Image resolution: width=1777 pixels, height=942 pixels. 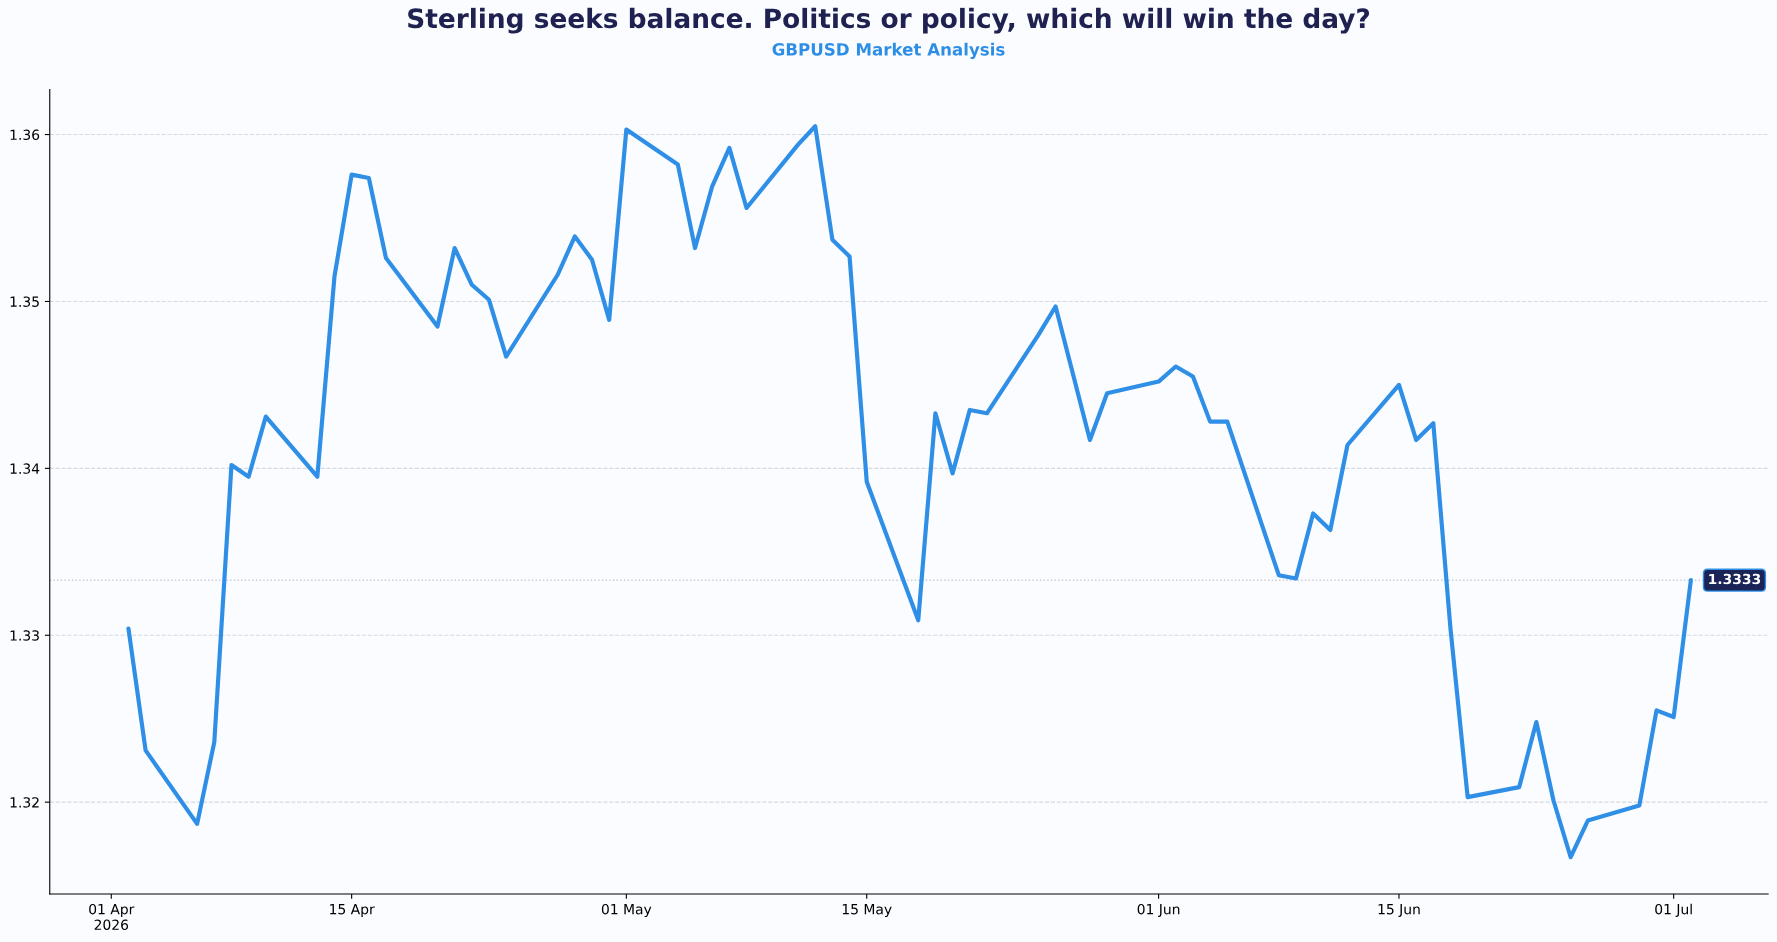 I want to click on x-tick-label: 01 Jun, so click(x=1158, y=910).